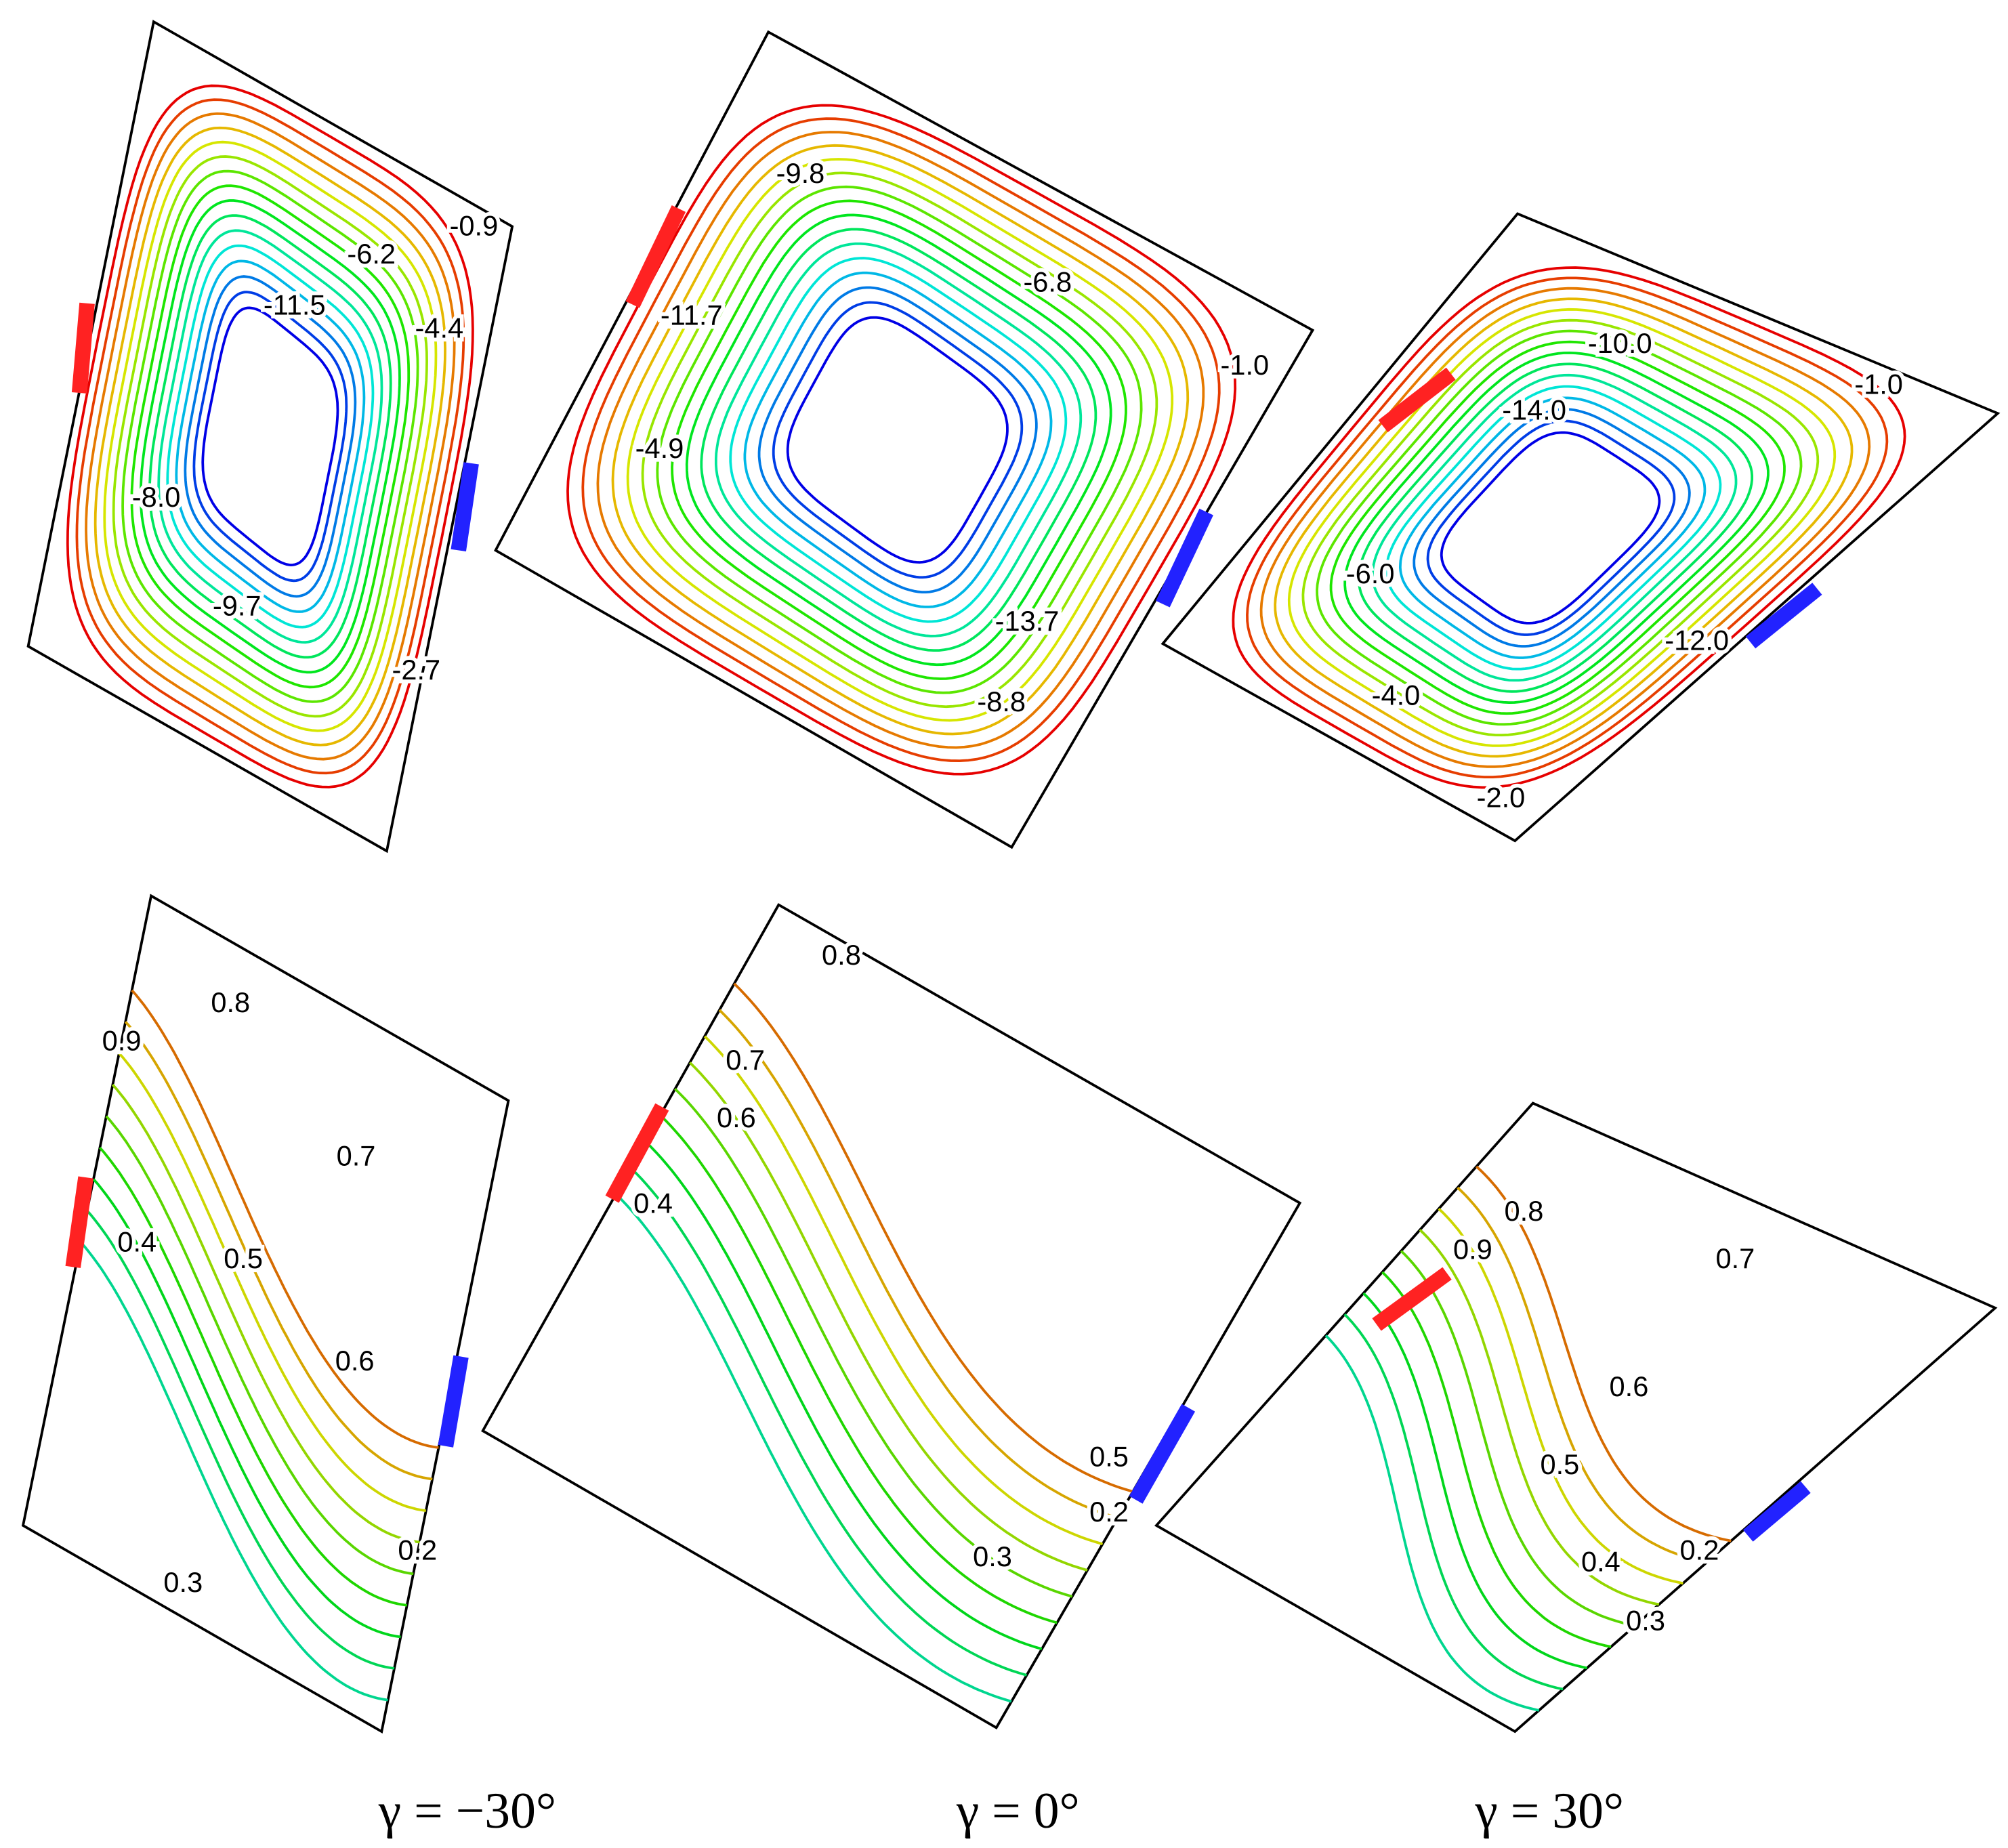 This screenshot has width=2008, height=1848. What do you see at coordinates (1697, 640) in the screenshot?
I see `contour-label: -12.0` at bounding box center [1697, 640].